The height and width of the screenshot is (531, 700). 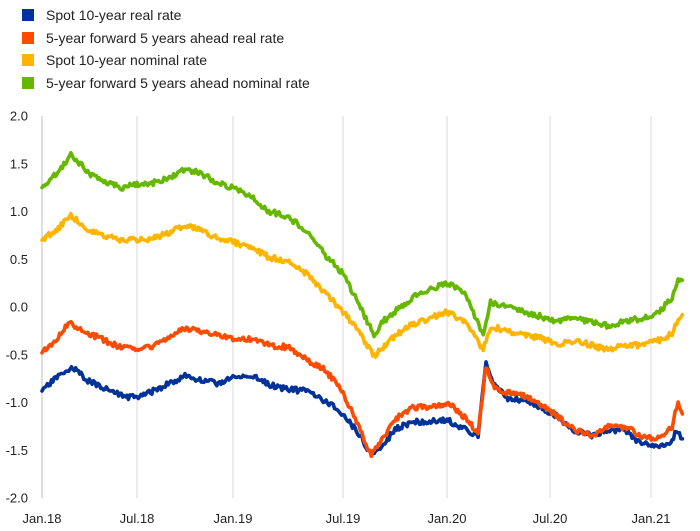 I want to click on legend-item-spot-nominal: Spot 10-year nominal rate, so click(x=166, y=60).